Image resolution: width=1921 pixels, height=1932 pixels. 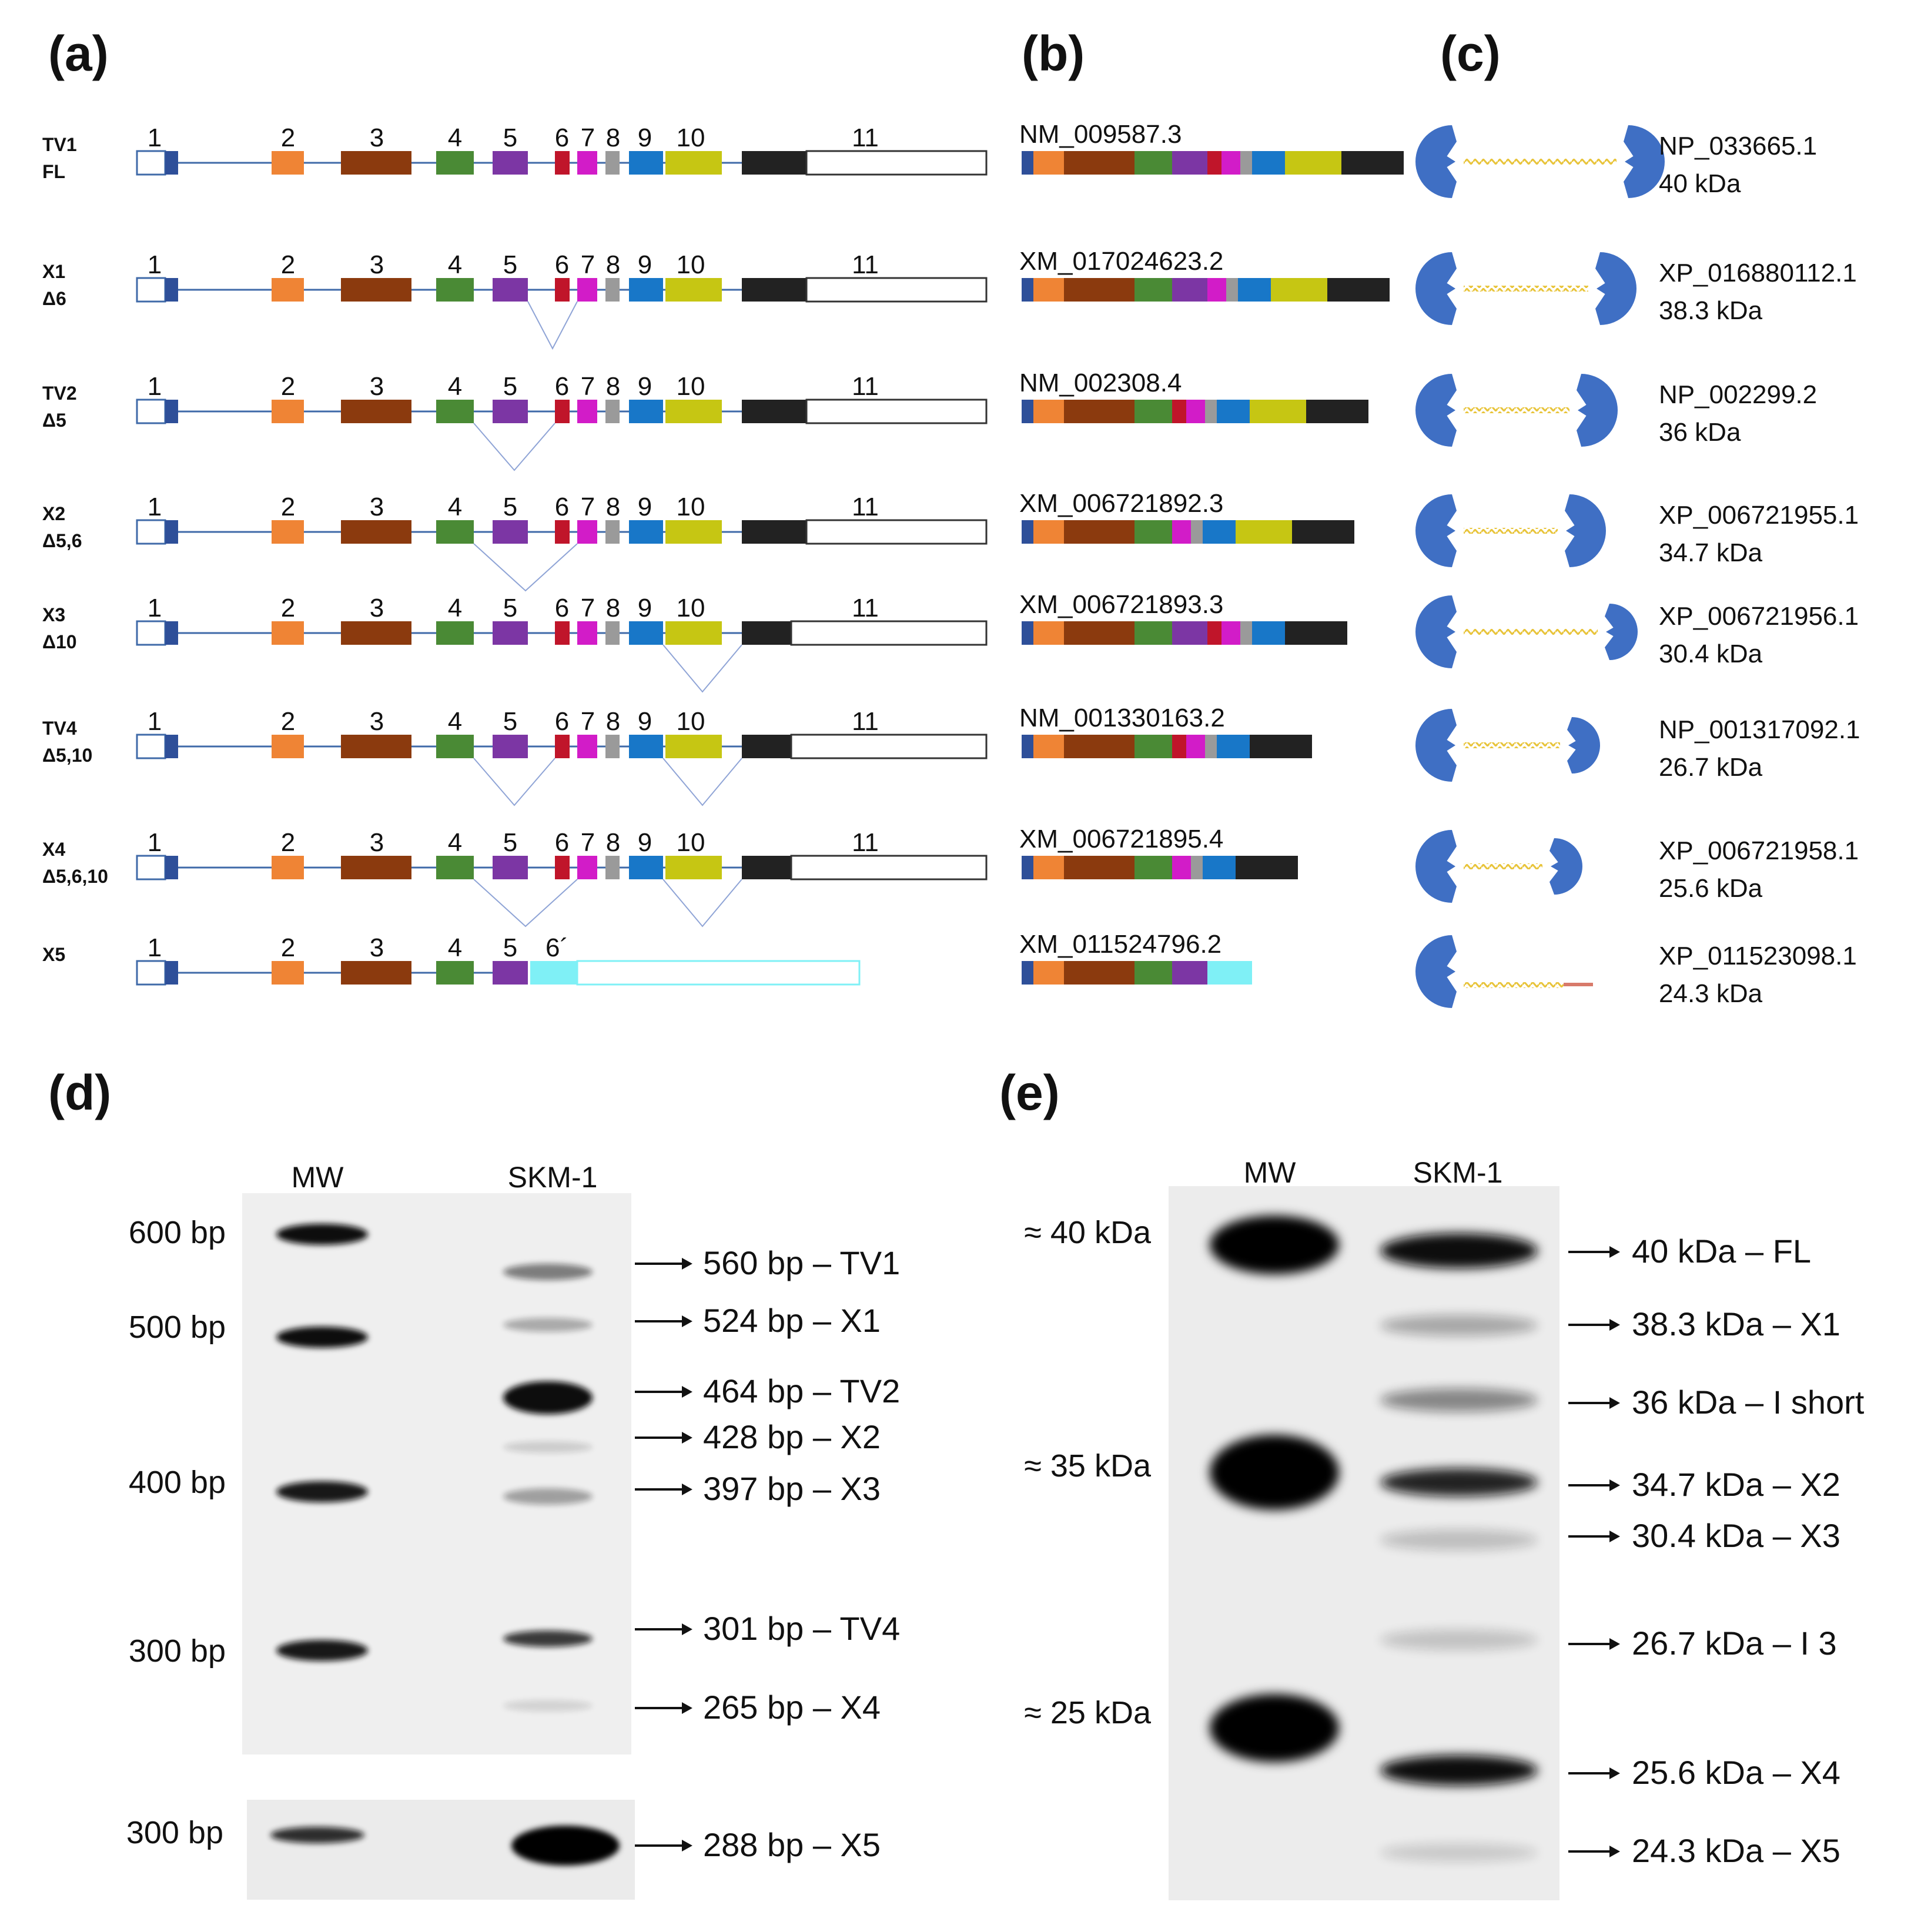 I want to click on exon-1-utr, so click(x=151, y=163).